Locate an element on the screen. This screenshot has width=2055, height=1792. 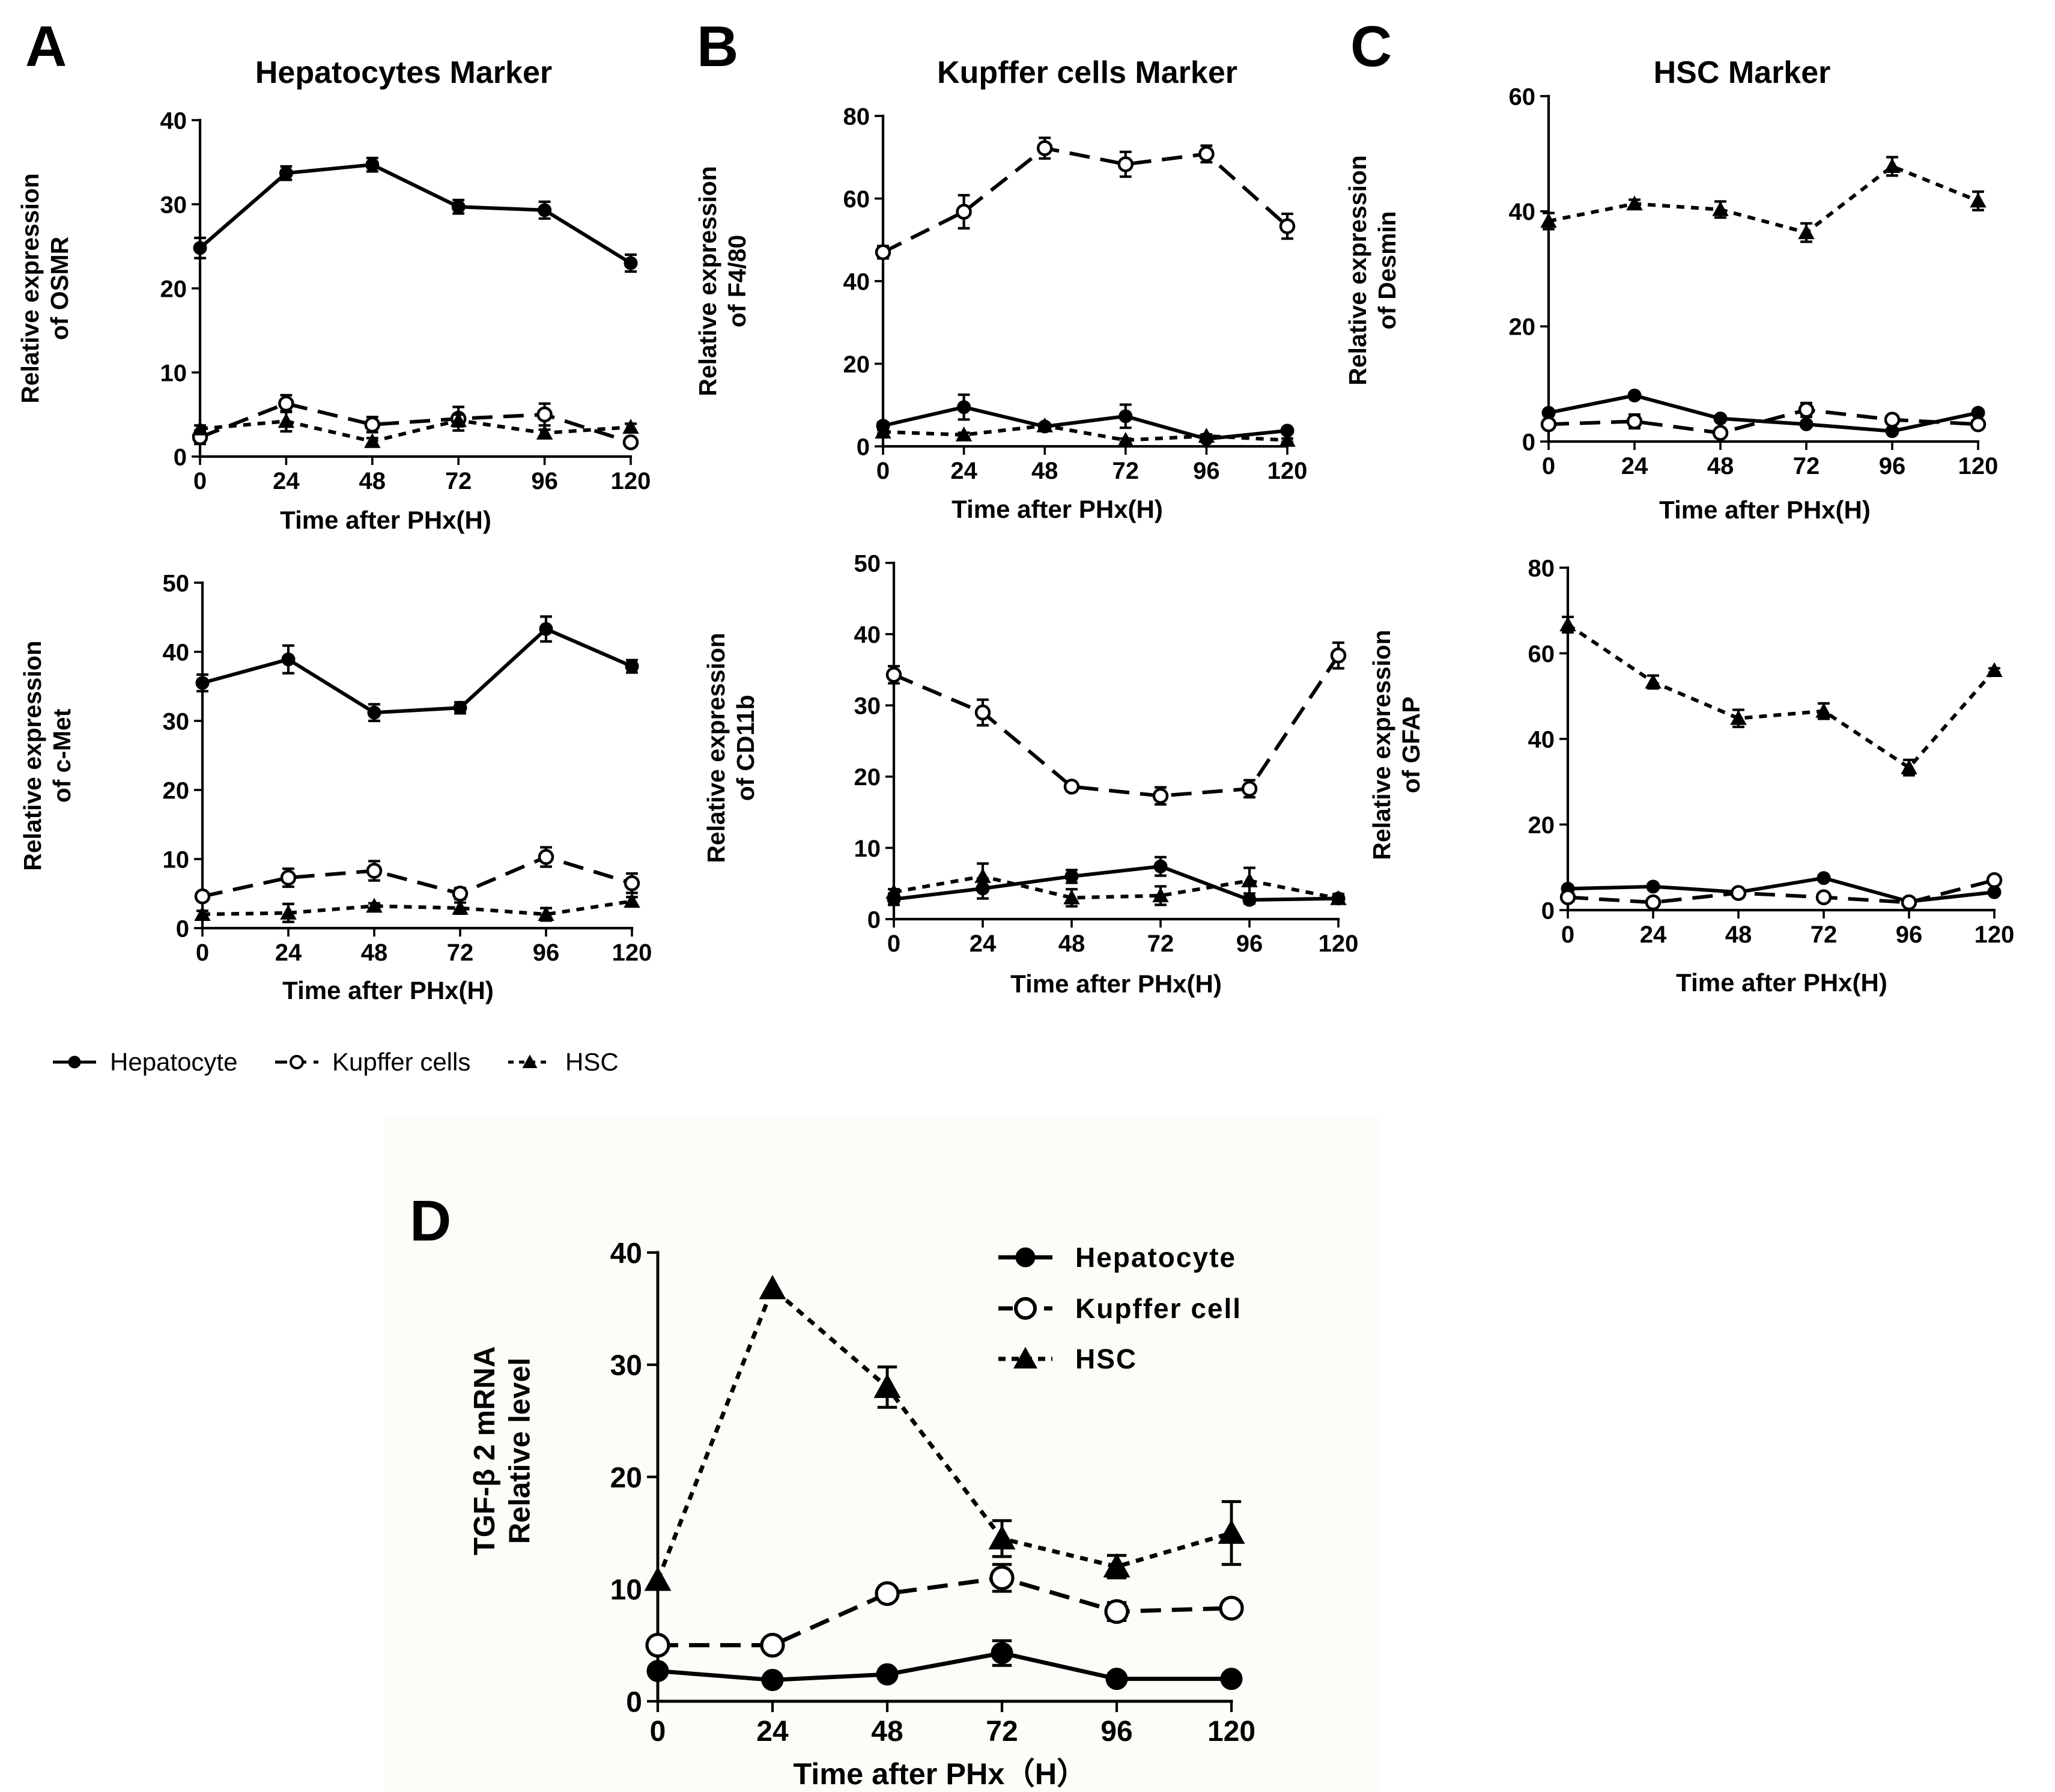
legend-label: Kupffer cell is located at coordinates (1158, 1308).